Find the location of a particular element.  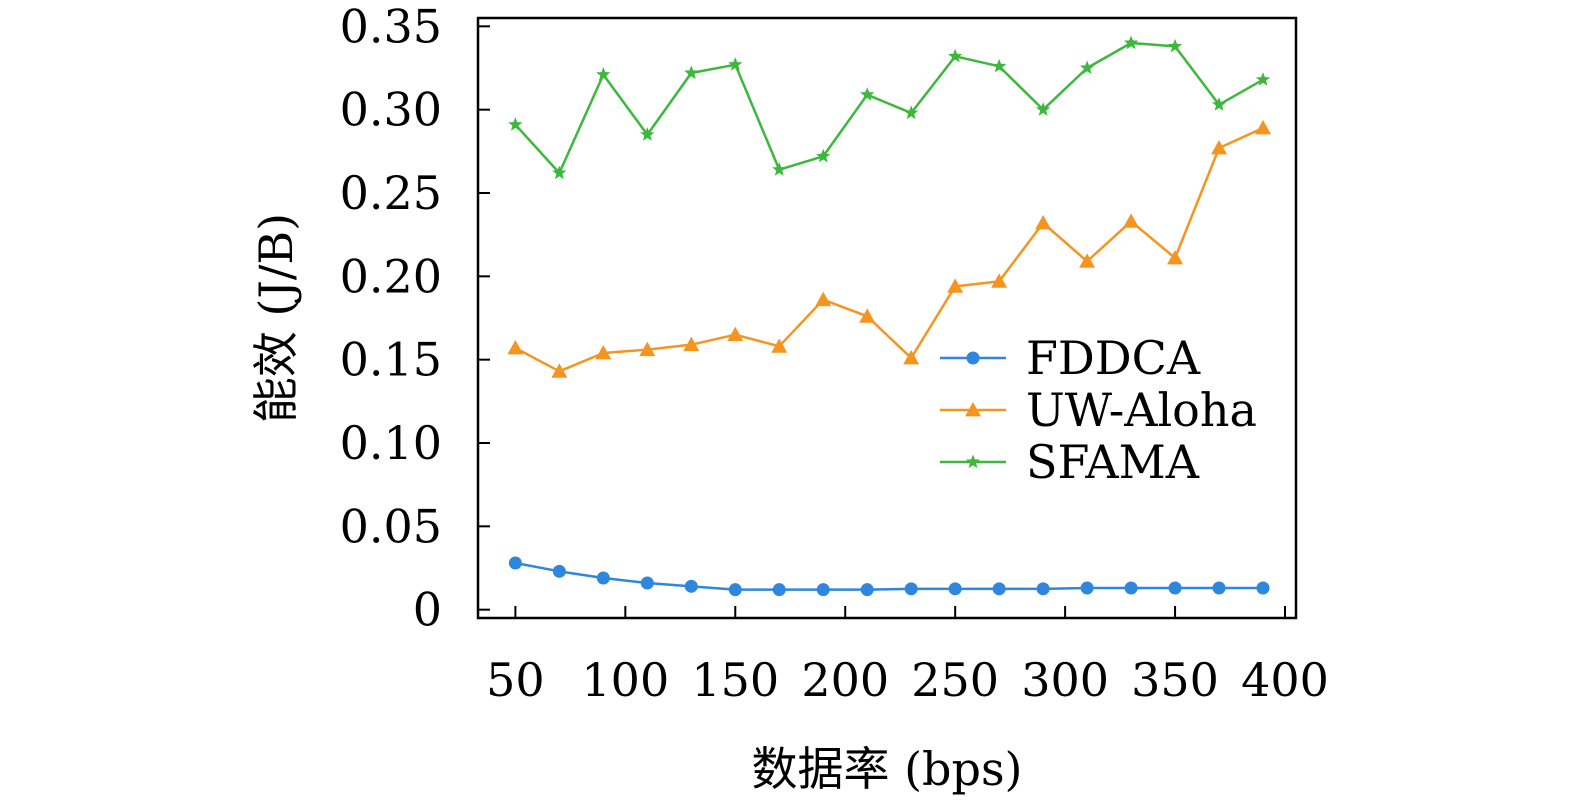

series-fddca is located at coordinates (889, 576).